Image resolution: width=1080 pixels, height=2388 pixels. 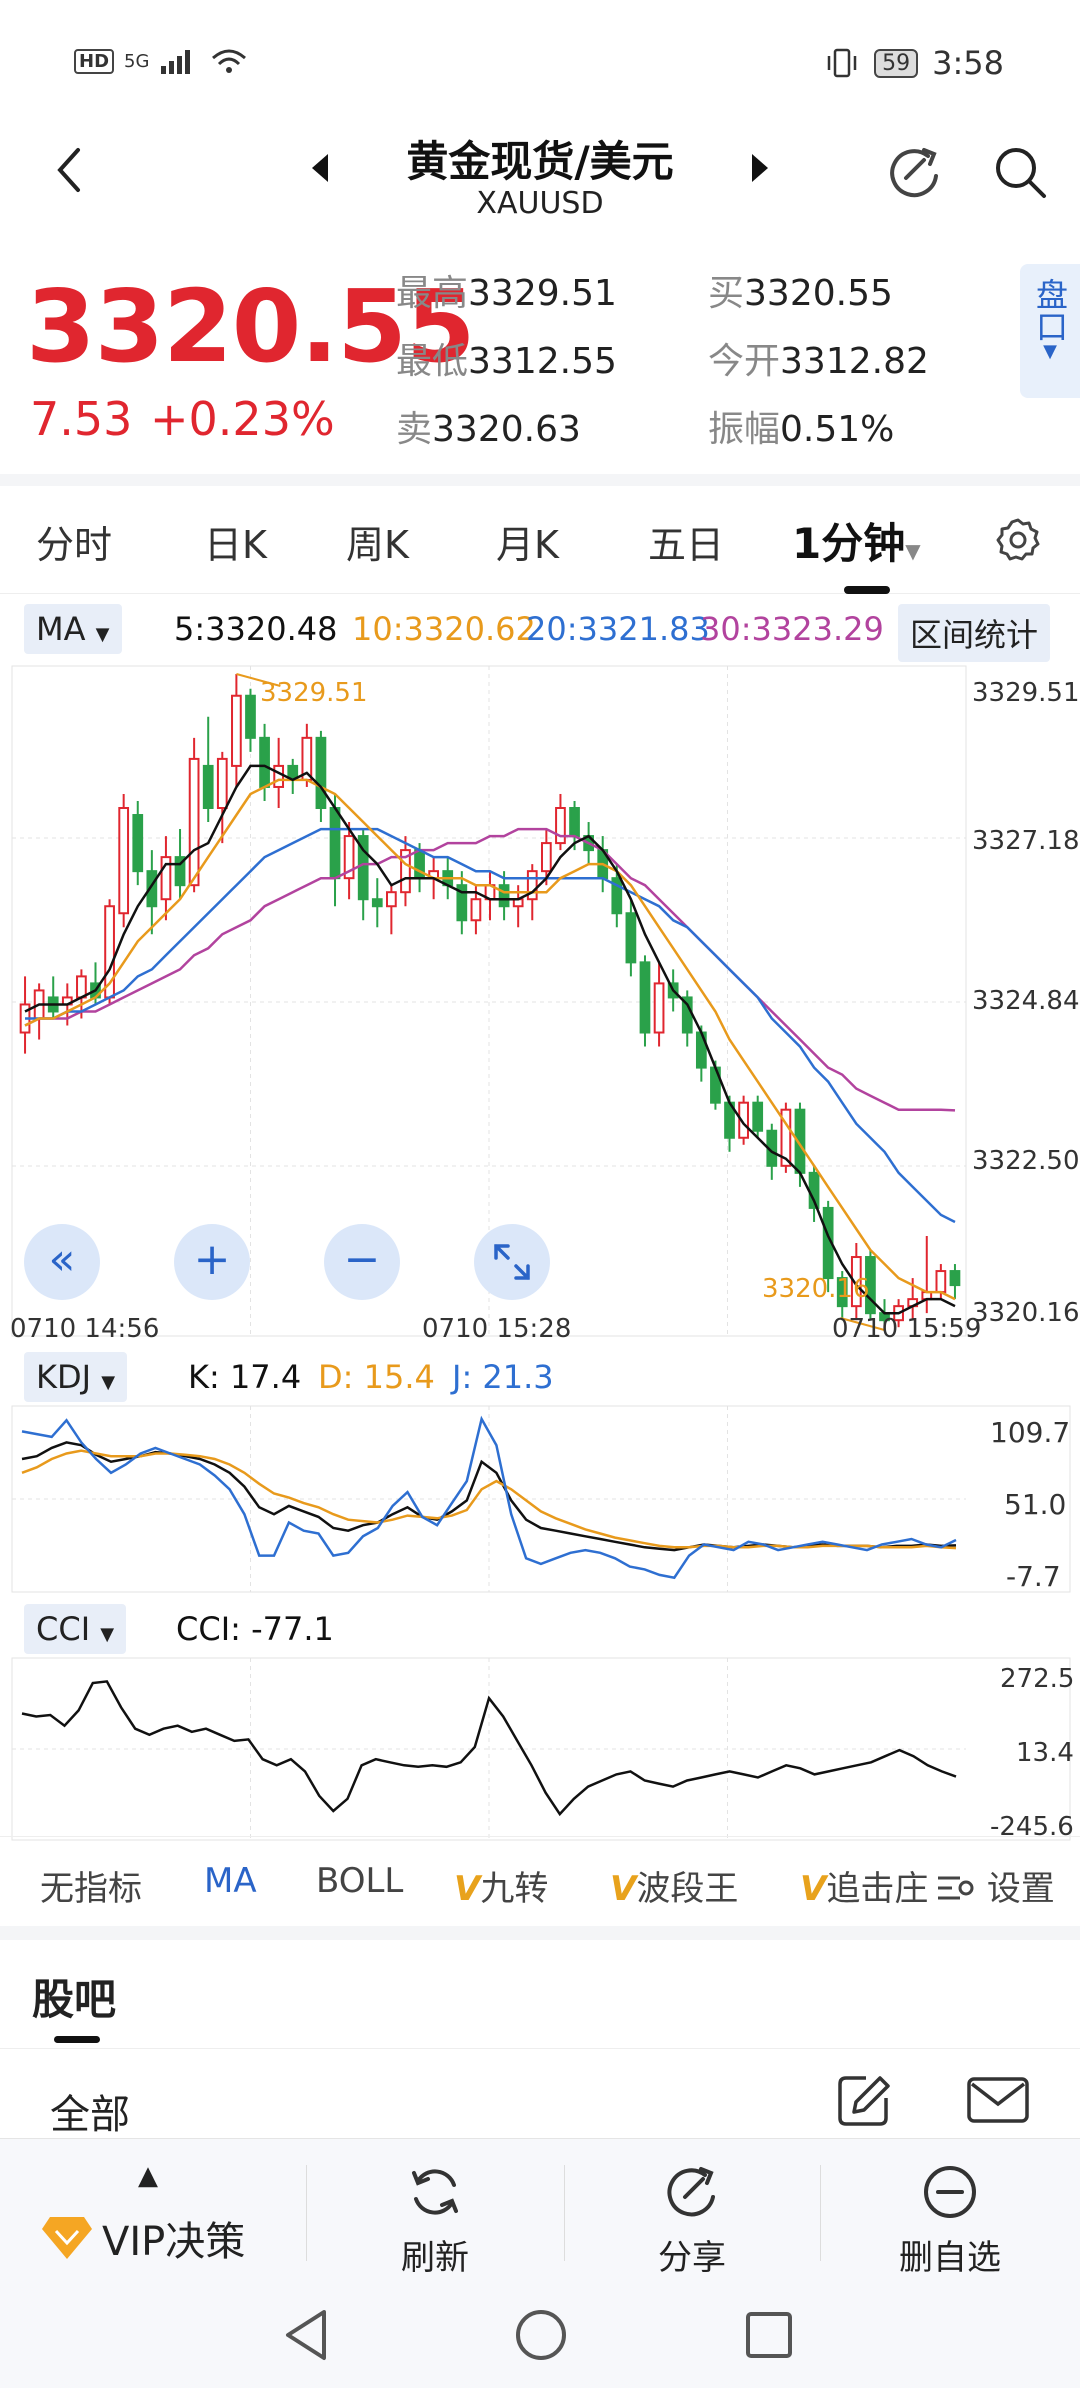 What do you see at coordinates (435, 2209) in the screenshot?
I see `refresh-button: 刷新` at bounding box center [435, 2209].